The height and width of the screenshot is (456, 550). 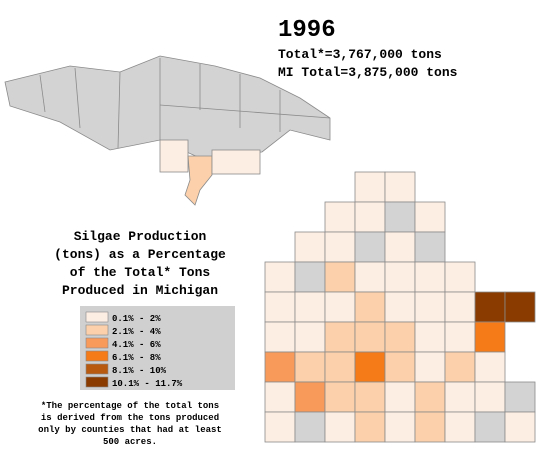 What do you see at coordinates (130, 442) in the screenshot?
I see `footnote: 500 acres.` at bounding box center [130, 442].